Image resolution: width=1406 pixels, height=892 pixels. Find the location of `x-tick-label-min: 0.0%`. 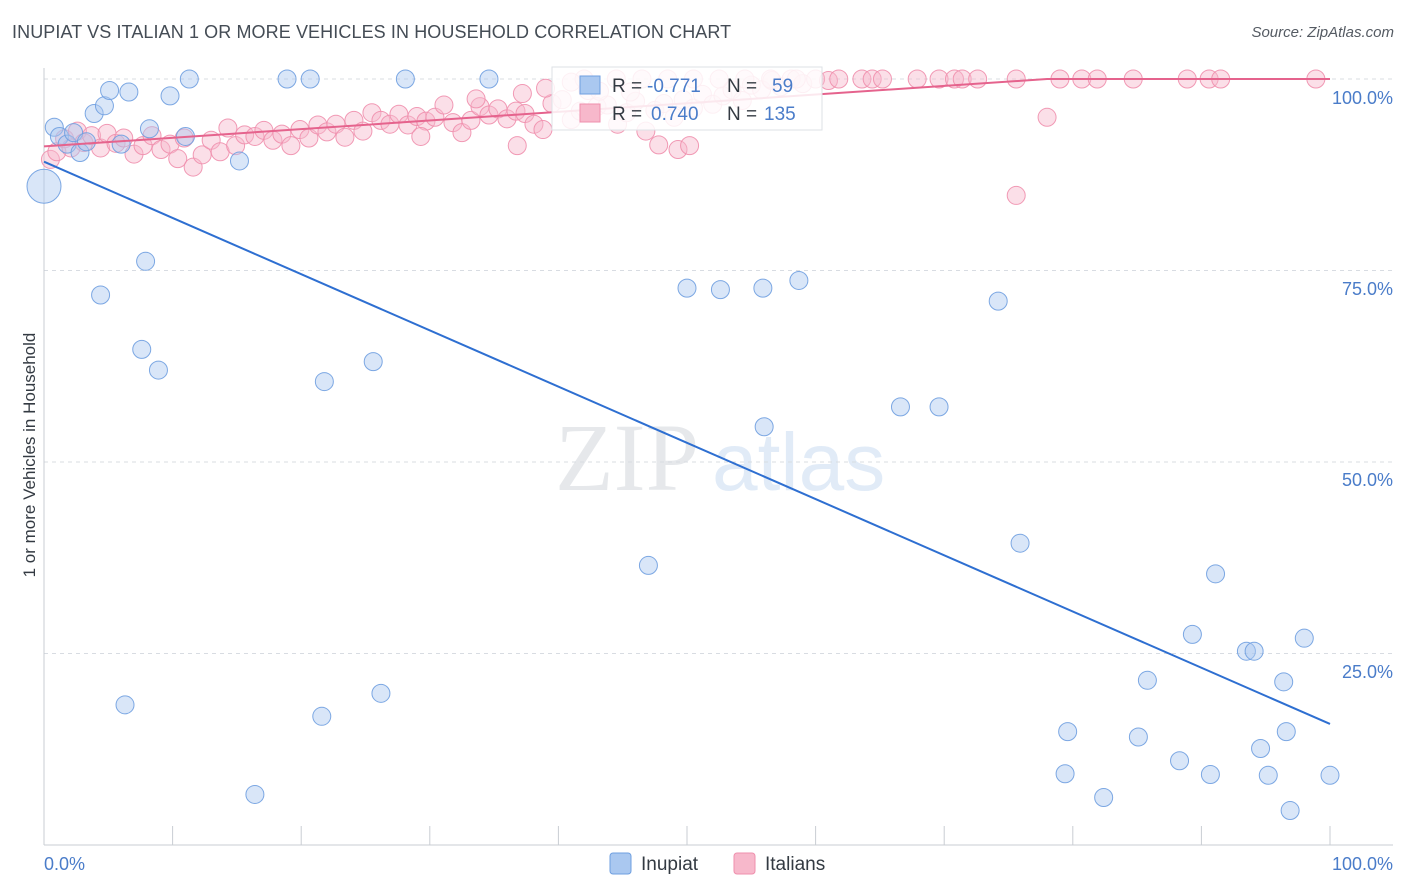

x-tick-label-min: 0.0% is located at coordinates (64, 864).